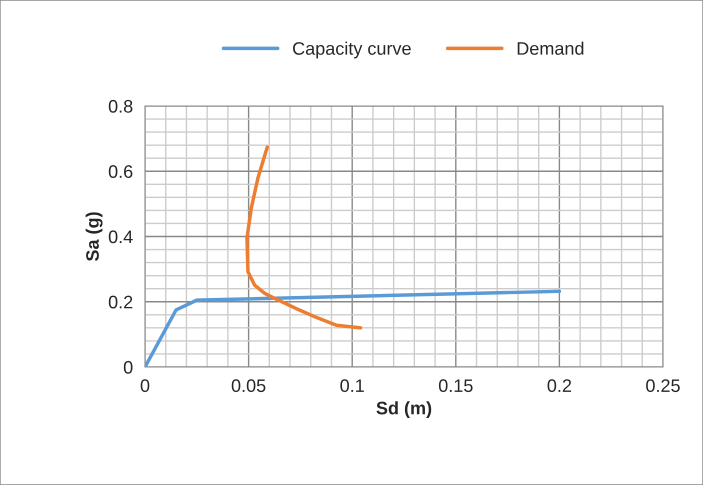 Image resolution: width=703 pixels, height=485 pixels. Describe the element at coordinates (404, 409) in the screenshot. I see `x-axis-title: Sd (m)` at that location.